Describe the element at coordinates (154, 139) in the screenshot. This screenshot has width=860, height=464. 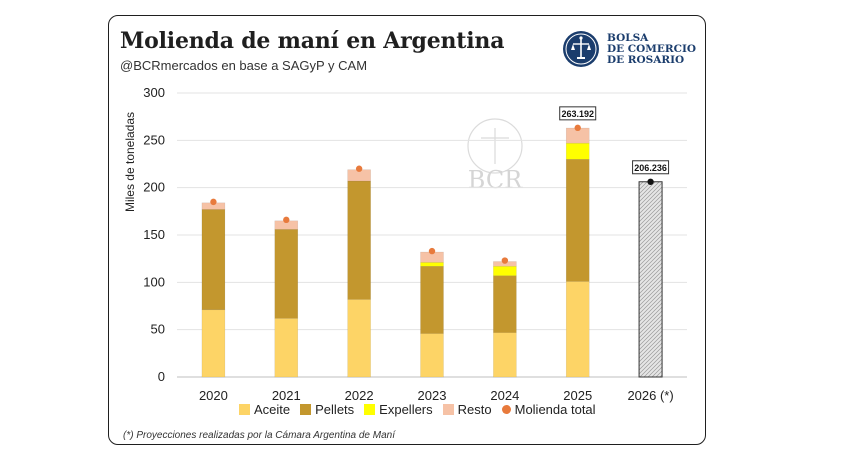
I see `y-tick-label: 250` at that location.